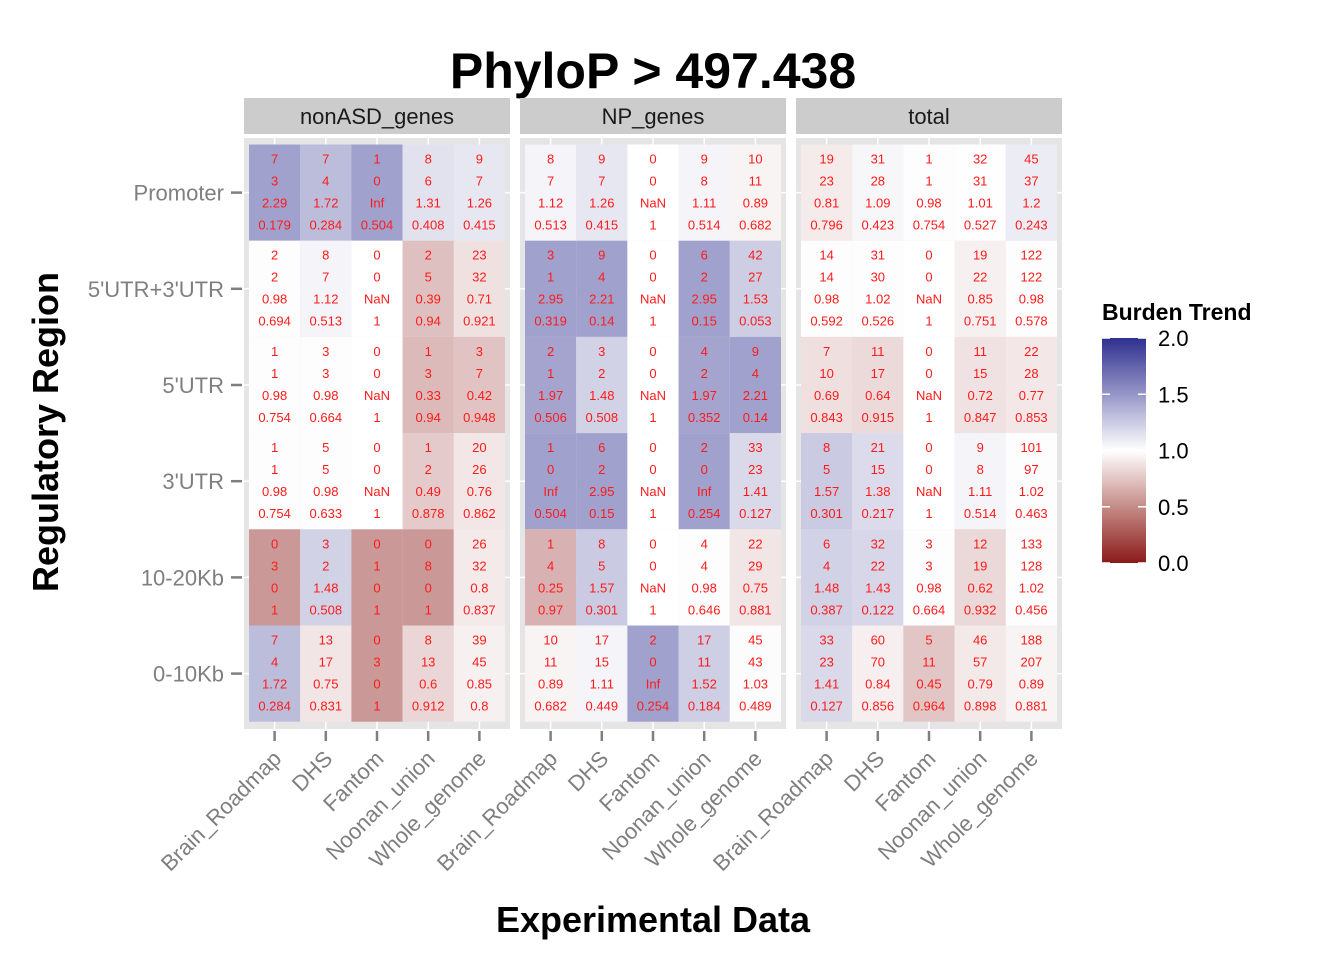  I want to click on y-tick-label: 0-10Kb, so click(188, 674).